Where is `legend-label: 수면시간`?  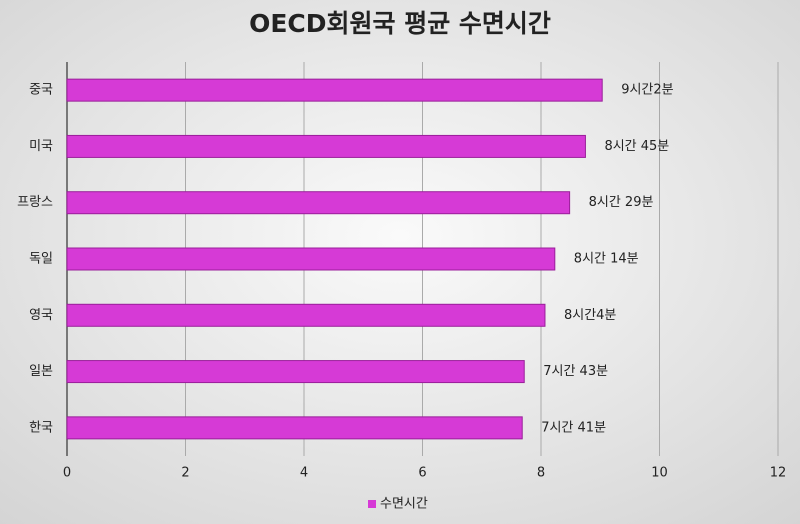 legend-label: 수면시간 is located at coordinates (404, 504).